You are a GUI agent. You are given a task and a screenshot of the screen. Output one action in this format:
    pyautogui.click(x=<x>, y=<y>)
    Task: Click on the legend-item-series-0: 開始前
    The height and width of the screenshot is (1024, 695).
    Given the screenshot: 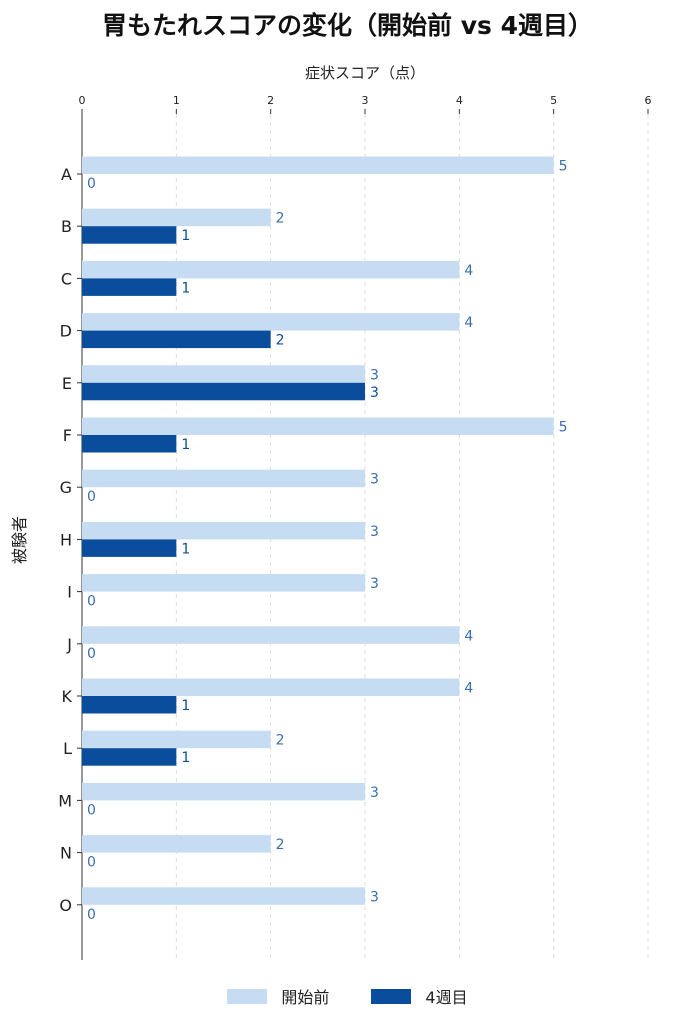 What is the action you would take?
    pyautogui.click(x=278, y=996)
    